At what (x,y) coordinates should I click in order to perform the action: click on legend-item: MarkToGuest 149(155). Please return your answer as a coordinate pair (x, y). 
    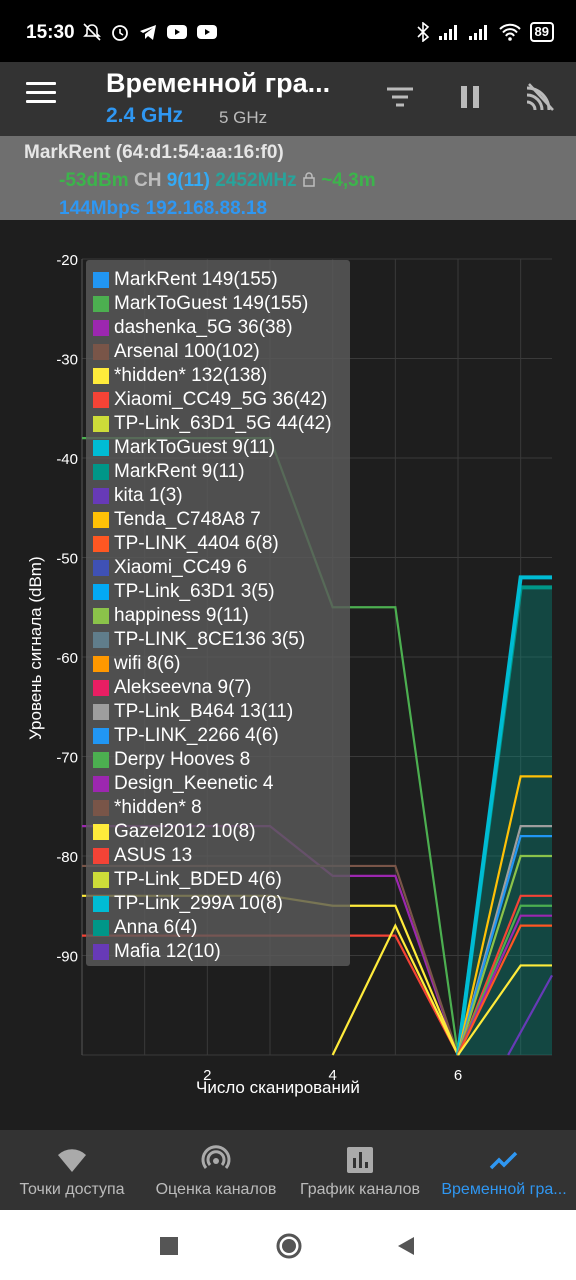
    Looking at the image, I should click on (218, 304).